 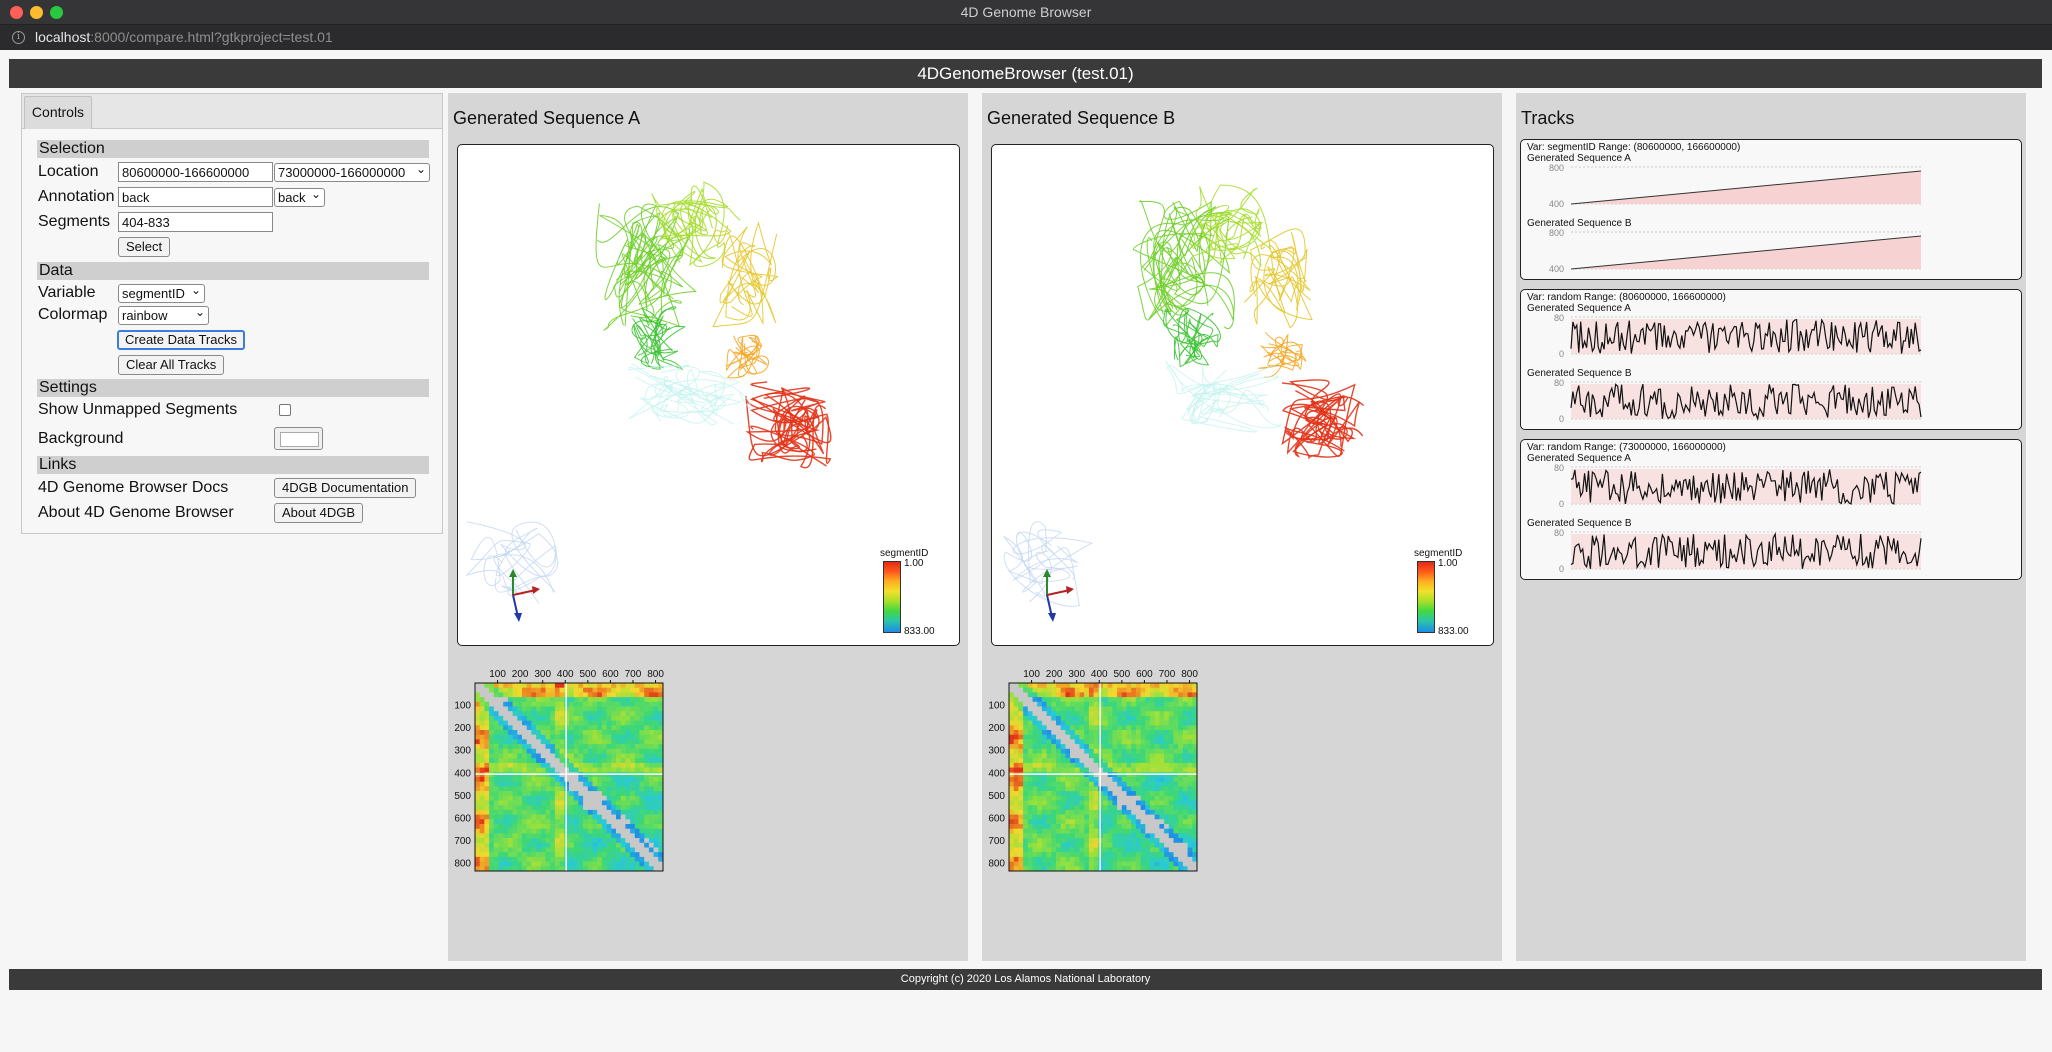 I want to click on documentation-button: 4DGB Documentation, so click(x=345, y=488).